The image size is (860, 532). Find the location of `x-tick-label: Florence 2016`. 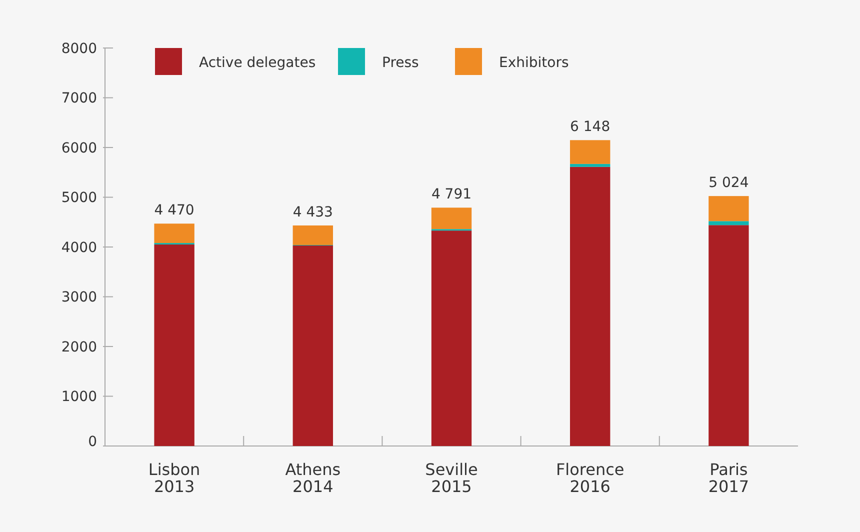

x-tick-label: Florence 2016 is located at coordinates (590, 478).